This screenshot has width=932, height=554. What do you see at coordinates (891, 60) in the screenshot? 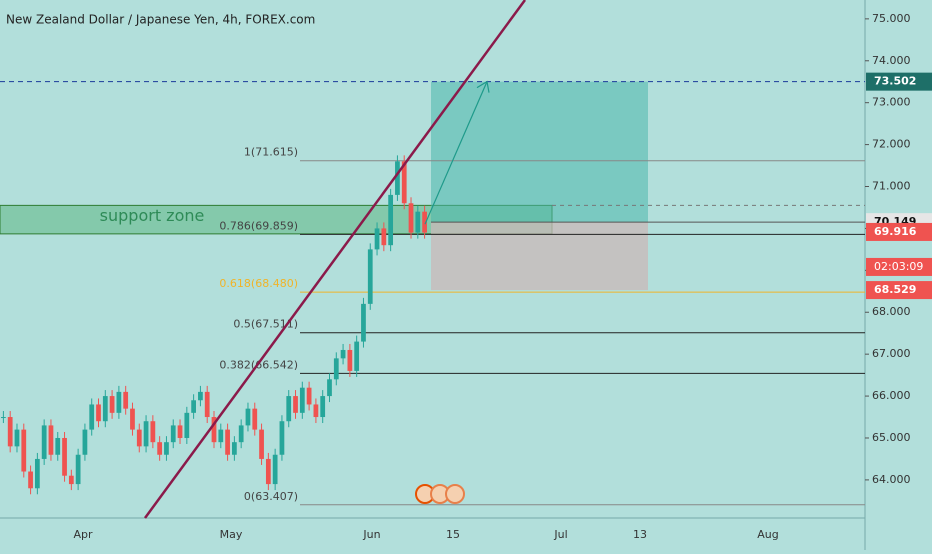
I see `price-tick-label: 74.000` at bounding box center [891, 60].